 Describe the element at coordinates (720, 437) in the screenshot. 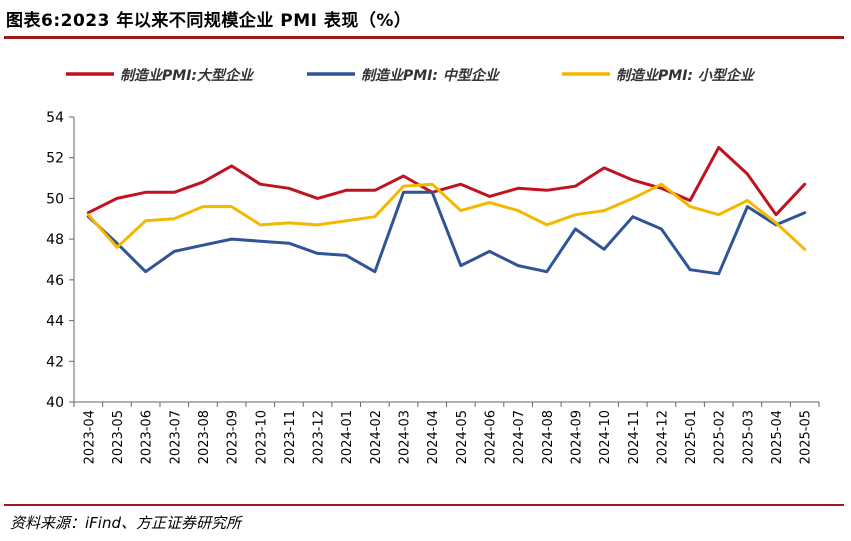

I see `x-tick-label: 2025-02` at that location.